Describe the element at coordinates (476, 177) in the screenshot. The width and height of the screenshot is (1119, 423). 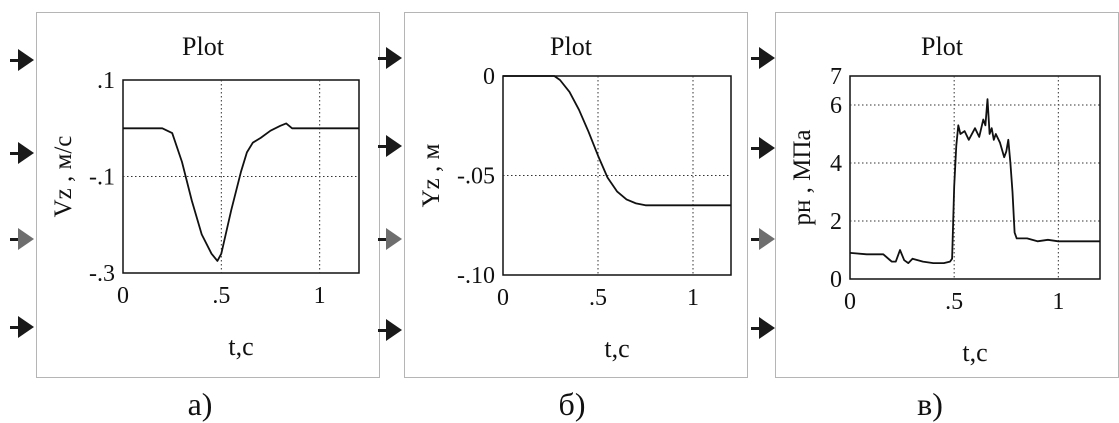
I see `y-tick-label: -.05` at that location.